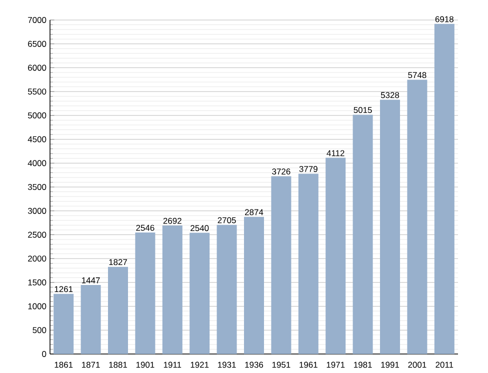 This screenshot has height=373, width=488. I want to click on y-tick-label: 3000, so click(37, 211).